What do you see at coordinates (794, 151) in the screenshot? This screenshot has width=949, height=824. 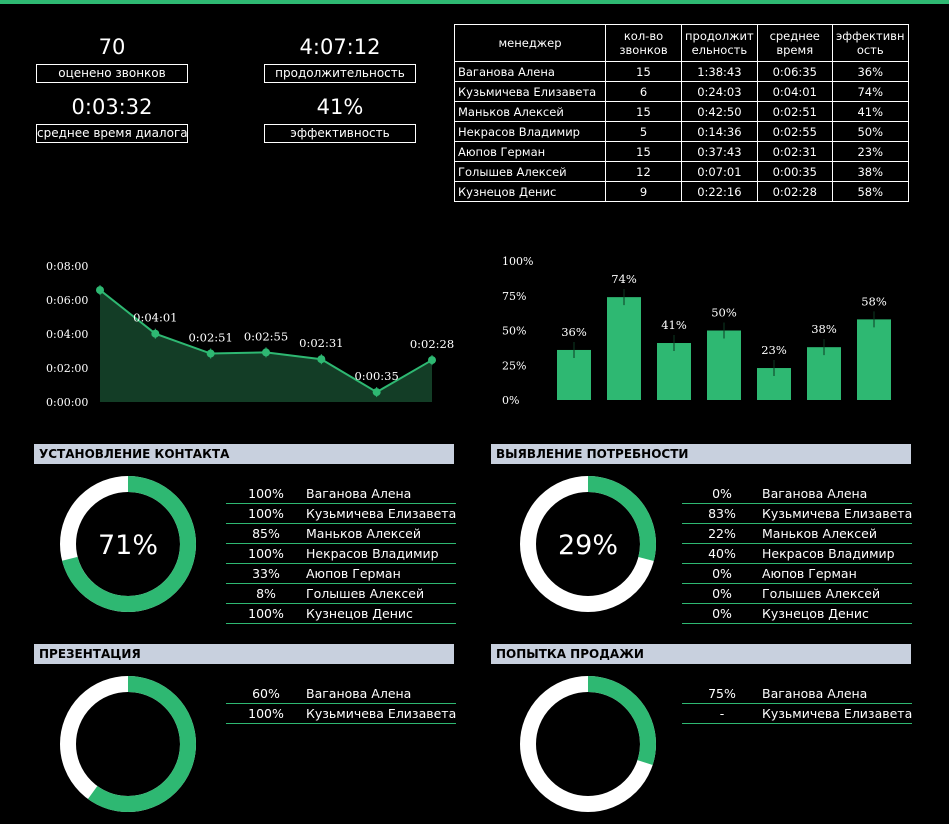 I see `cell-avg-time: 0:02:31` at bounding box center [794, 151].